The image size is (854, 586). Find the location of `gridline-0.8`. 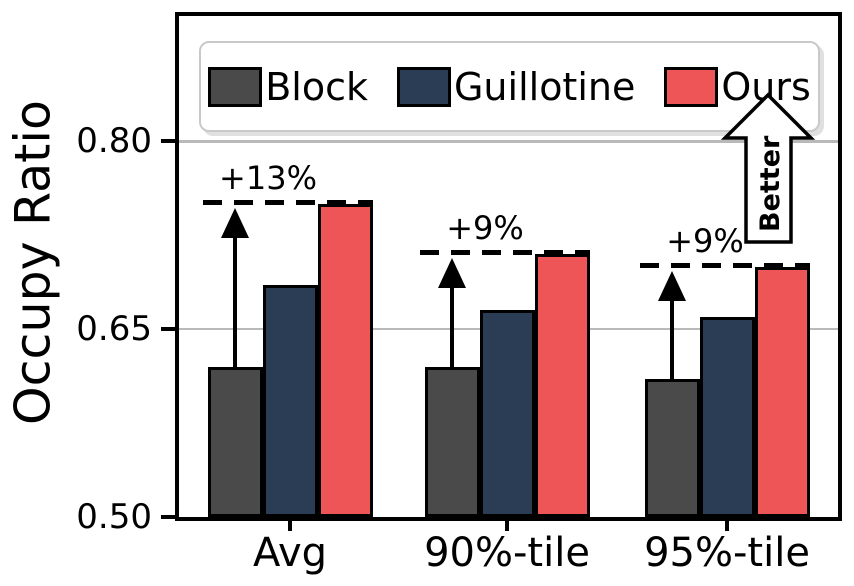

gridline-0.8 is located at coordinates (508, 141).